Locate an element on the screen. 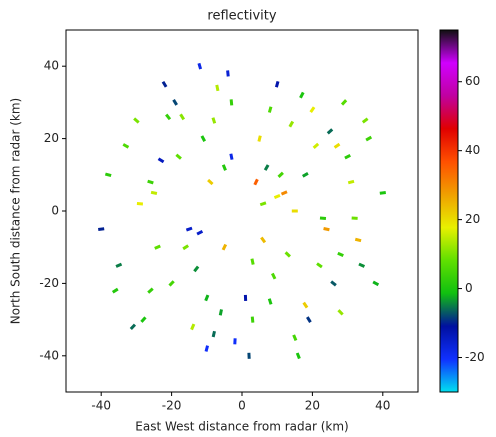 This screenshot has height=437, width=496. x-axis-label: East West distance from radar (km) is located at coordinates (241, 427).